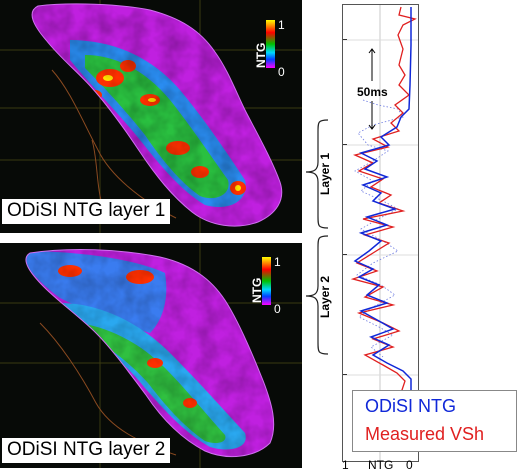 This screenshot has height=476, width=520. Describe the element at coordinates (86, 211) in the screenshot. I see `map-caption: ODiSI NTG layer 1` at that location.